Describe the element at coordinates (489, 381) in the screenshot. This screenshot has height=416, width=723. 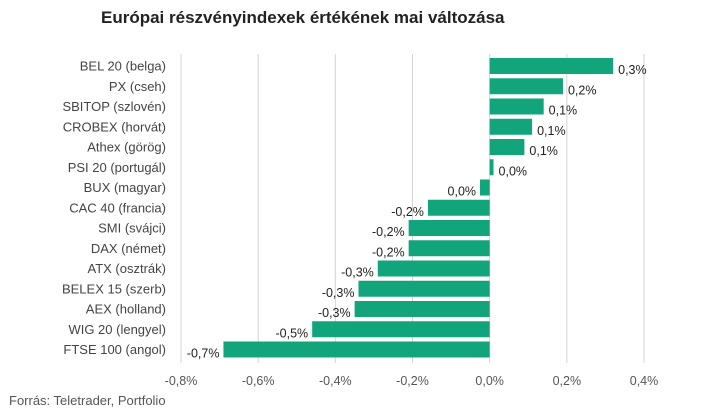
I see `x-tick-label: 0,0%` at that location.